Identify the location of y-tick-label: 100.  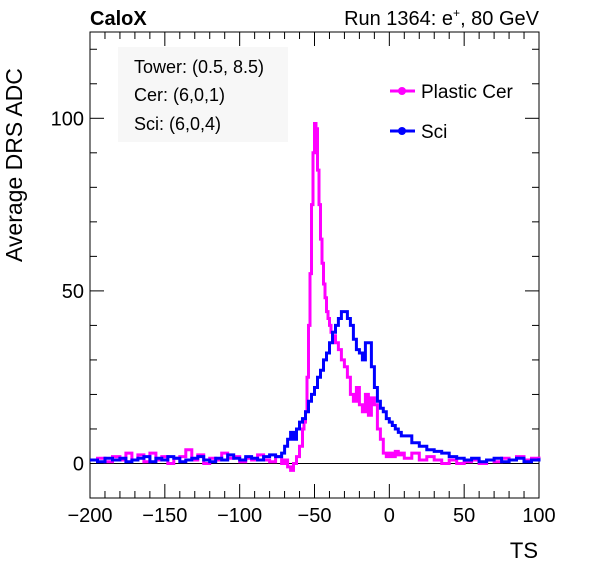
(67, 119).